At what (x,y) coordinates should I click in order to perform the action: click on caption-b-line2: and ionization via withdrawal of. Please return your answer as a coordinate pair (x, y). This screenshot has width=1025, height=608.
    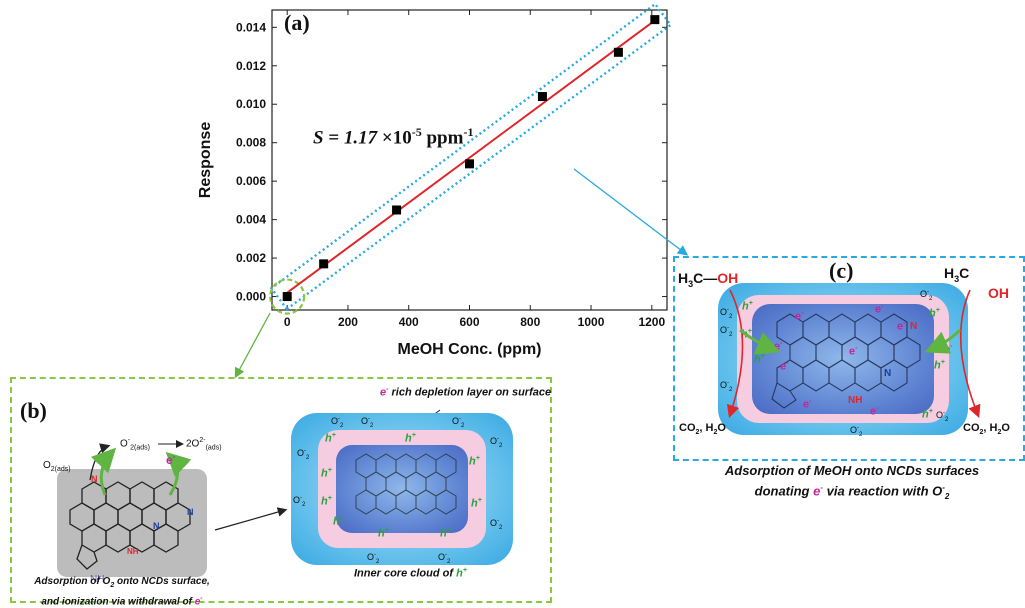
    Looking at the image, I should click on (118, 602).